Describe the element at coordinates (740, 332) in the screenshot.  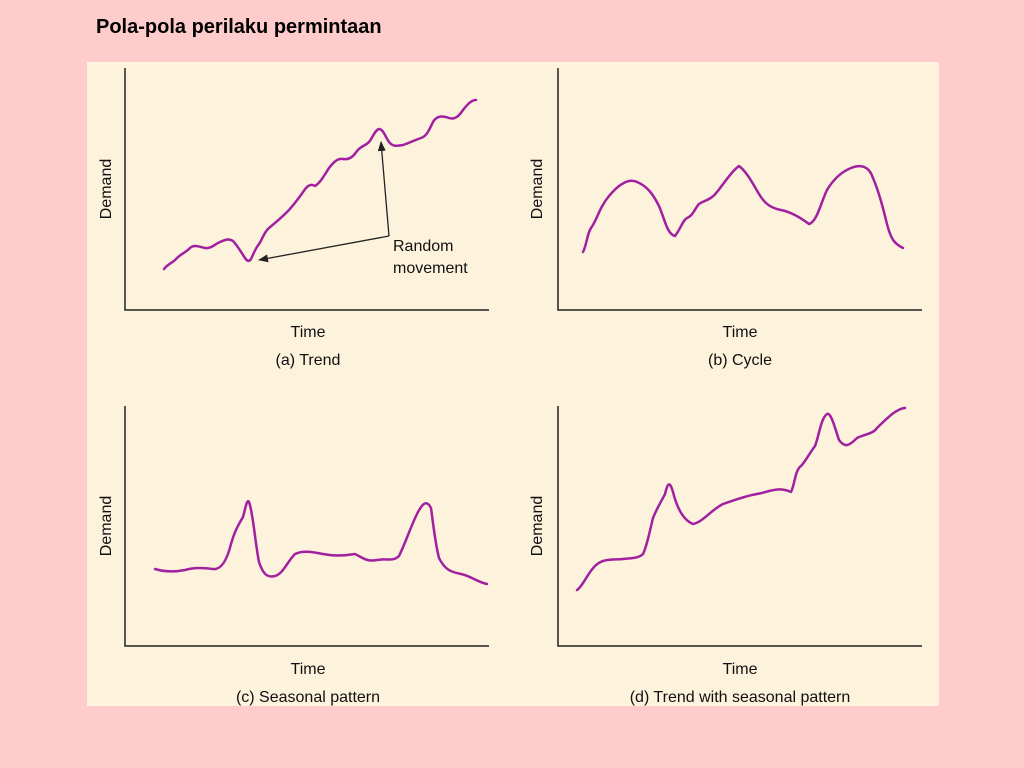
I see `panel-b-xlabel: Time` at that location.